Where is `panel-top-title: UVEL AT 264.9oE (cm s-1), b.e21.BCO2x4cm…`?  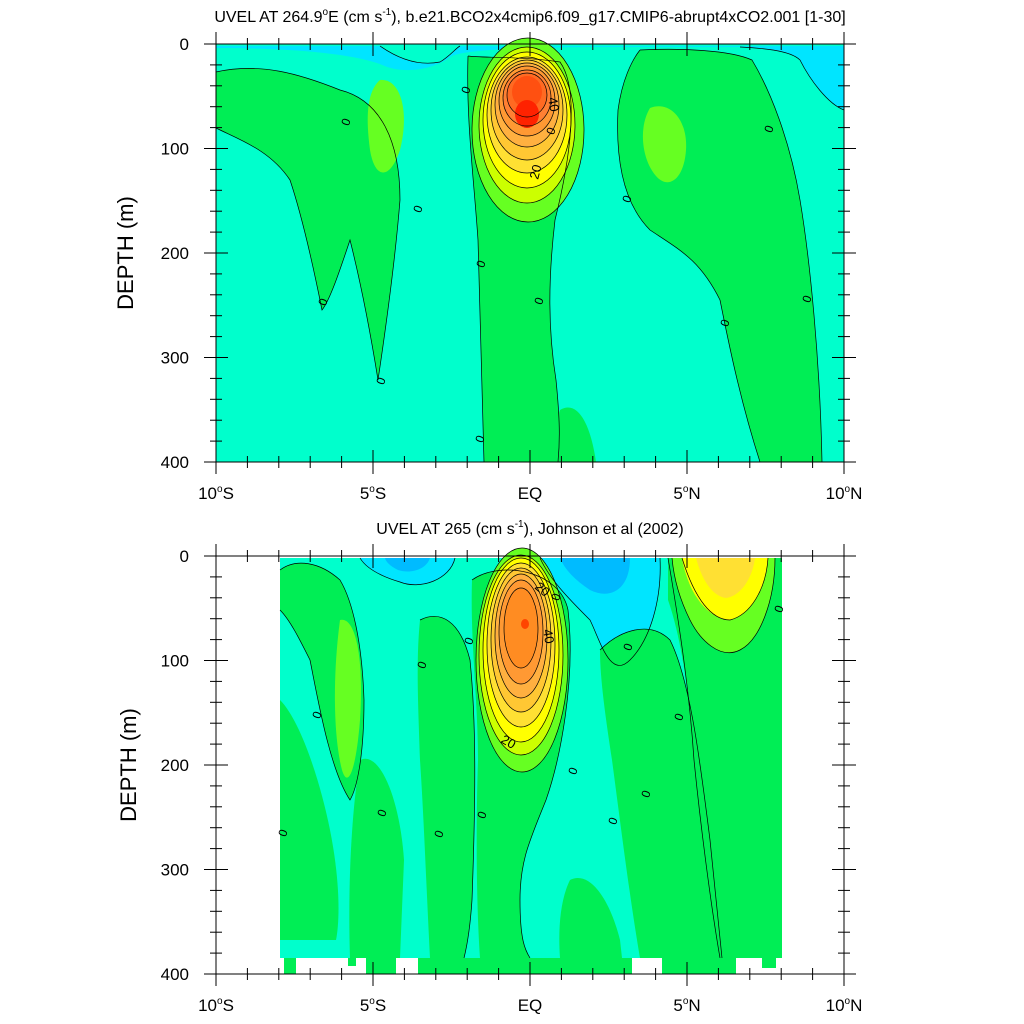
panel-top-title: UVEL AT 264.9oE (cm s-1), b.e21.BCO2x4cm… is located at coordinates (529, 16).